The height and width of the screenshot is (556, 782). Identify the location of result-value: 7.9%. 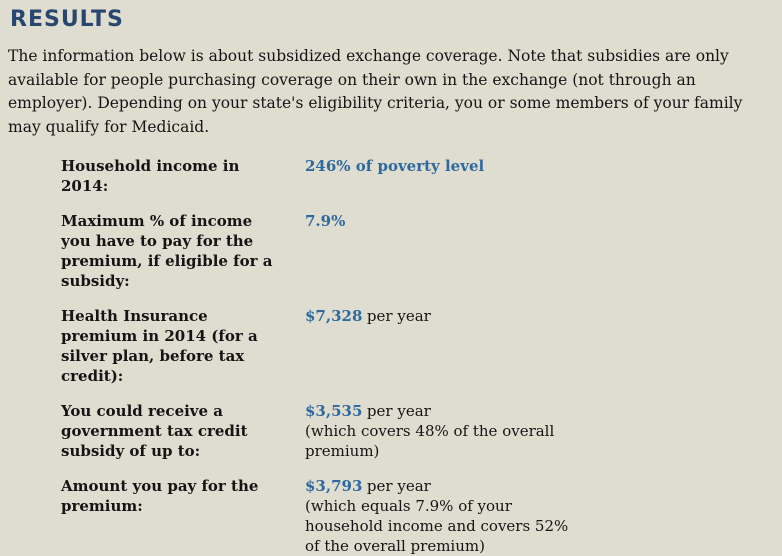
(455, 221).